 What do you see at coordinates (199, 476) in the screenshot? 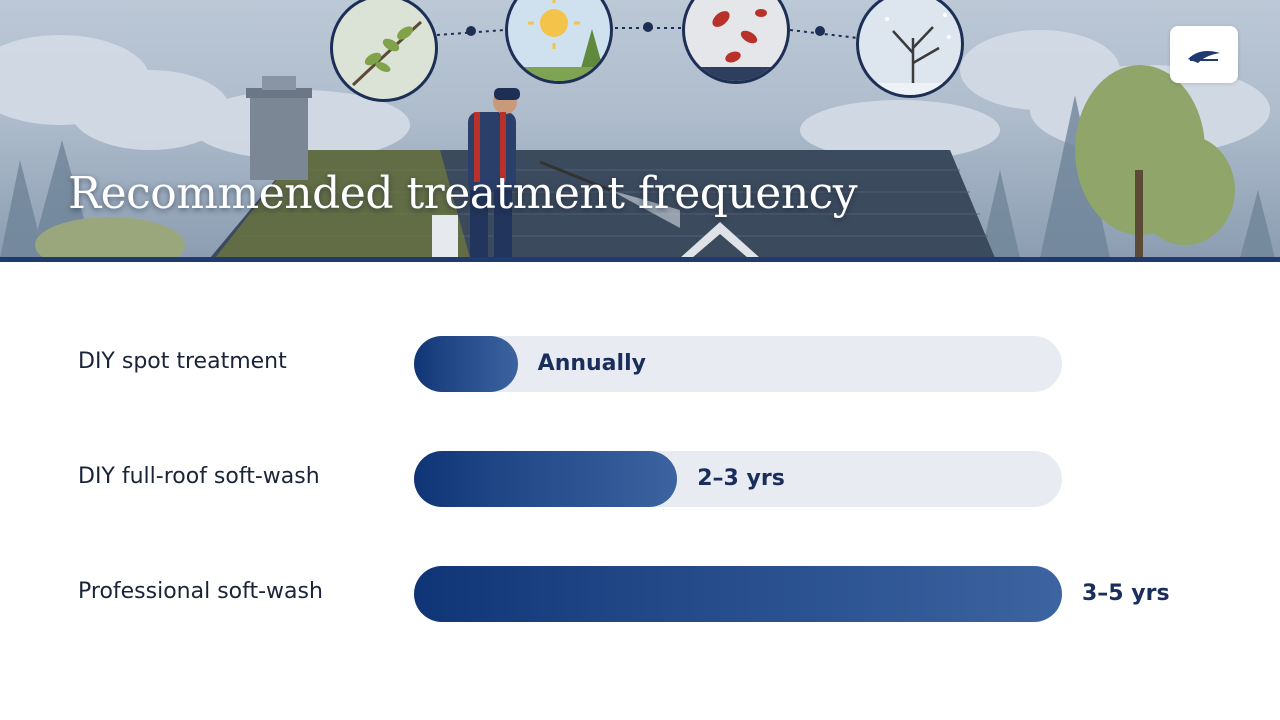
I see `category-label: DIY full-roof soft-wash` at bounding box center [199, 476].